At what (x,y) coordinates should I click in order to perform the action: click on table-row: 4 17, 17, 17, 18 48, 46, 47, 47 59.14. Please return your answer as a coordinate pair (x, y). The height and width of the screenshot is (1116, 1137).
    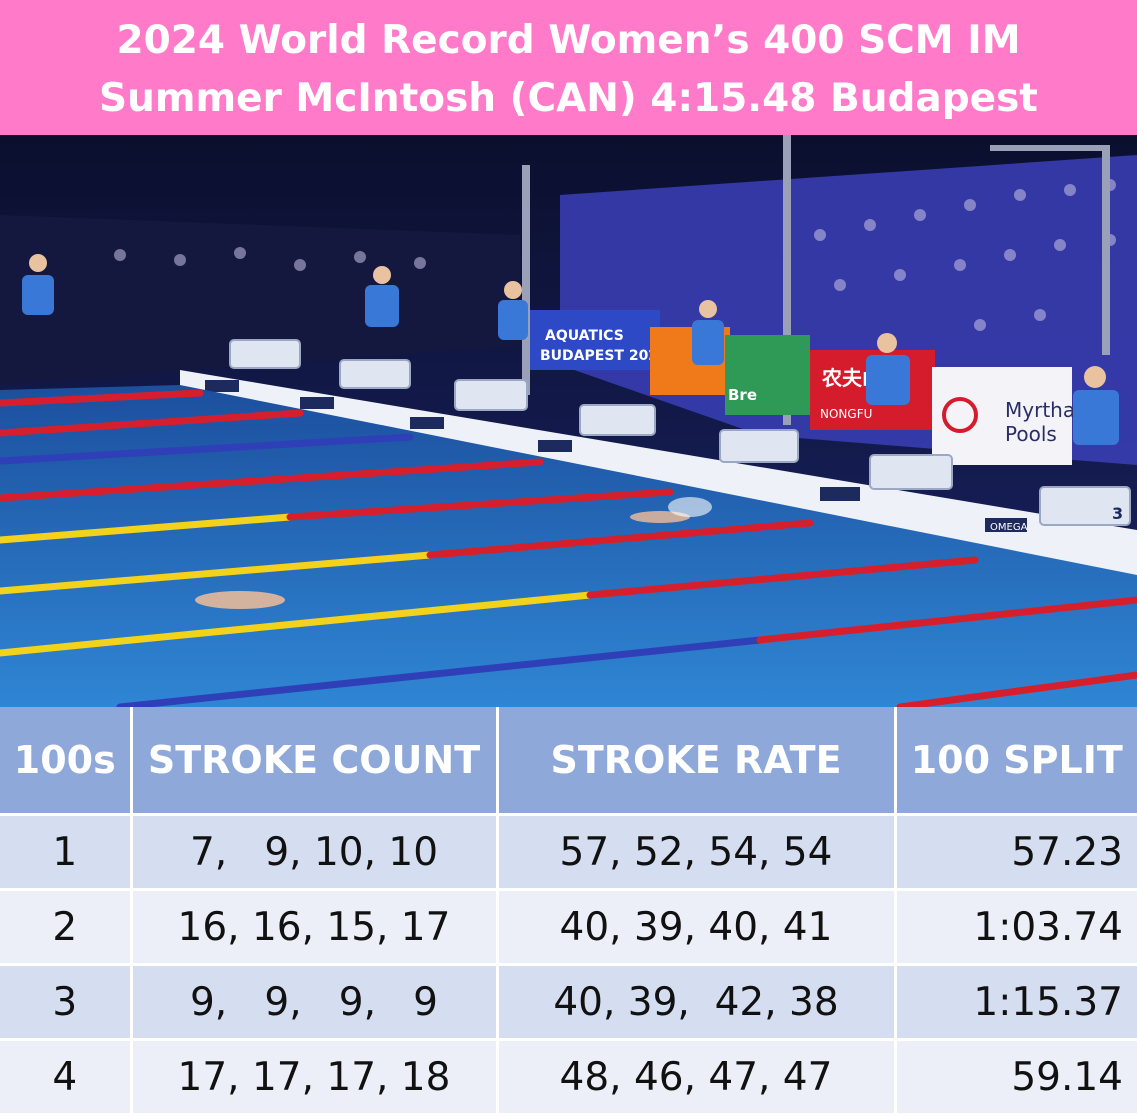
    Looking at the image, I should click on (568, 1077).